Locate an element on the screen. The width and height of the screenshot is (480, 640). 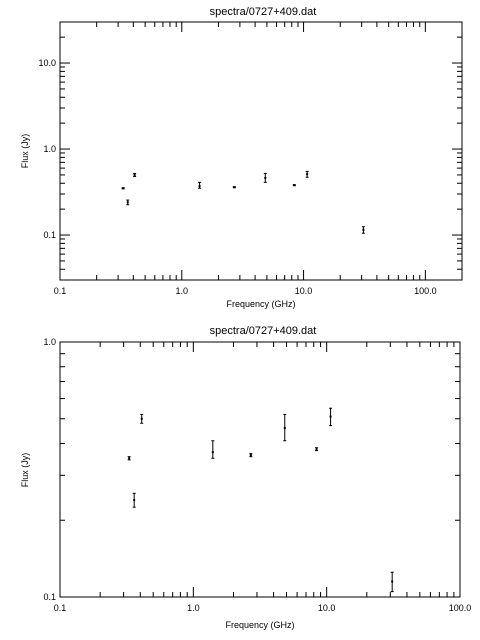
top-y-tick-label: 10.0 is located at coordinates (47, 63).